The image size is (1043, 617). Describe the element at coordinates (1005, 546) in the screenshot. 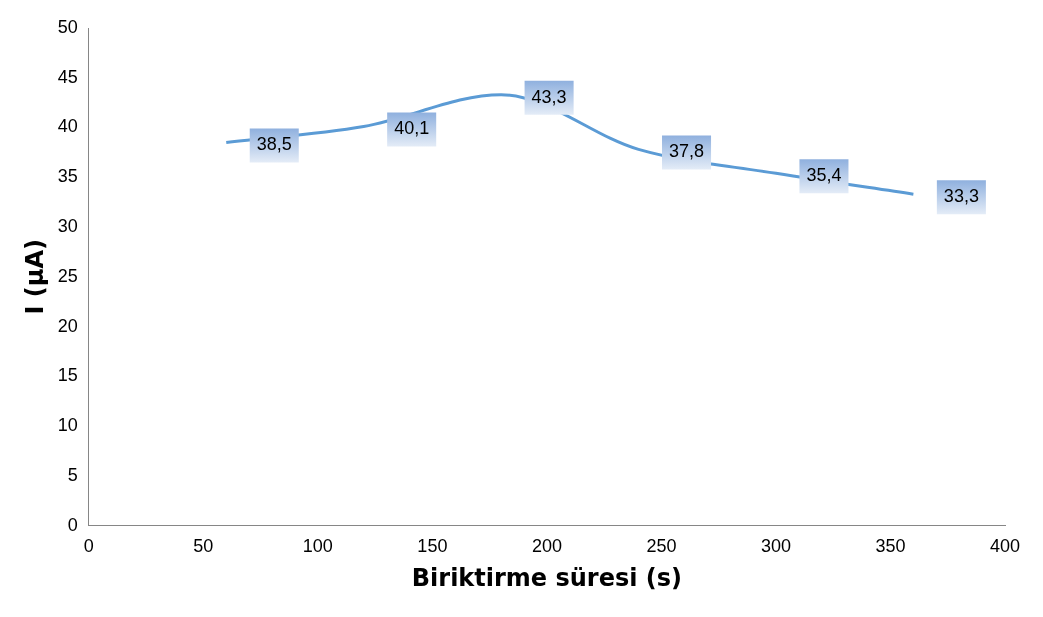

I see `x-tick-label: 400` at that location.